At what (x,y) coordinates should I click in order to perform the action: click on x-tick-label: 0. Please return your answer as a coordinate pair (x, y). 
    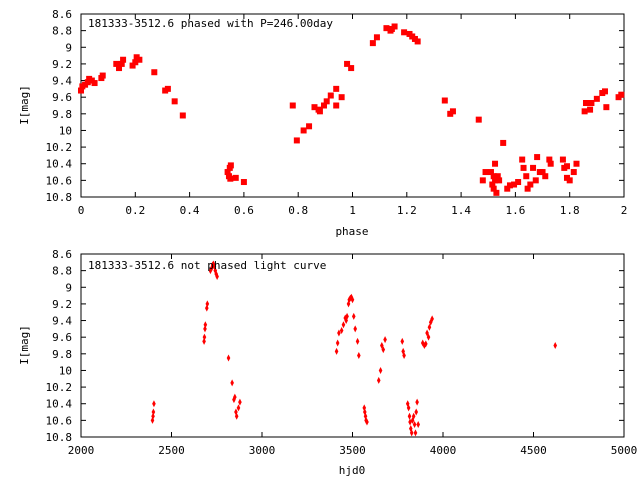
    Looking at the image, I should click on (81, 210).